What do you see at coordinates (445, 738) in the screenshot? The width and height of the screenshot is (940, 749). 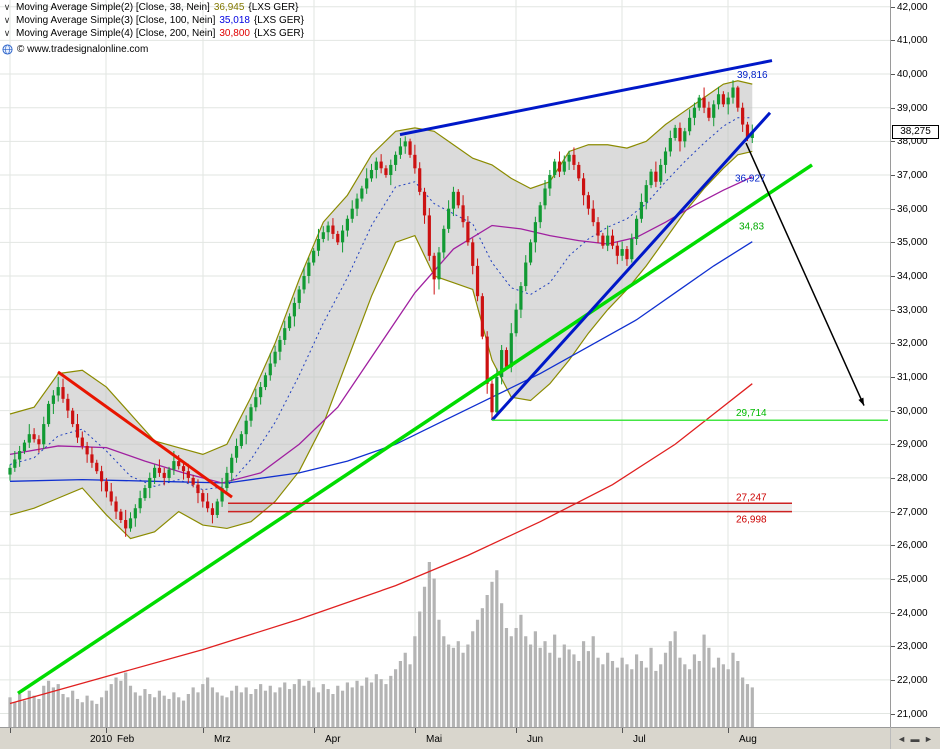 I see `time-axis: 2010 Feb Mrz Apr Mai Jun Jul Aug` at bounding box center [445, 738].